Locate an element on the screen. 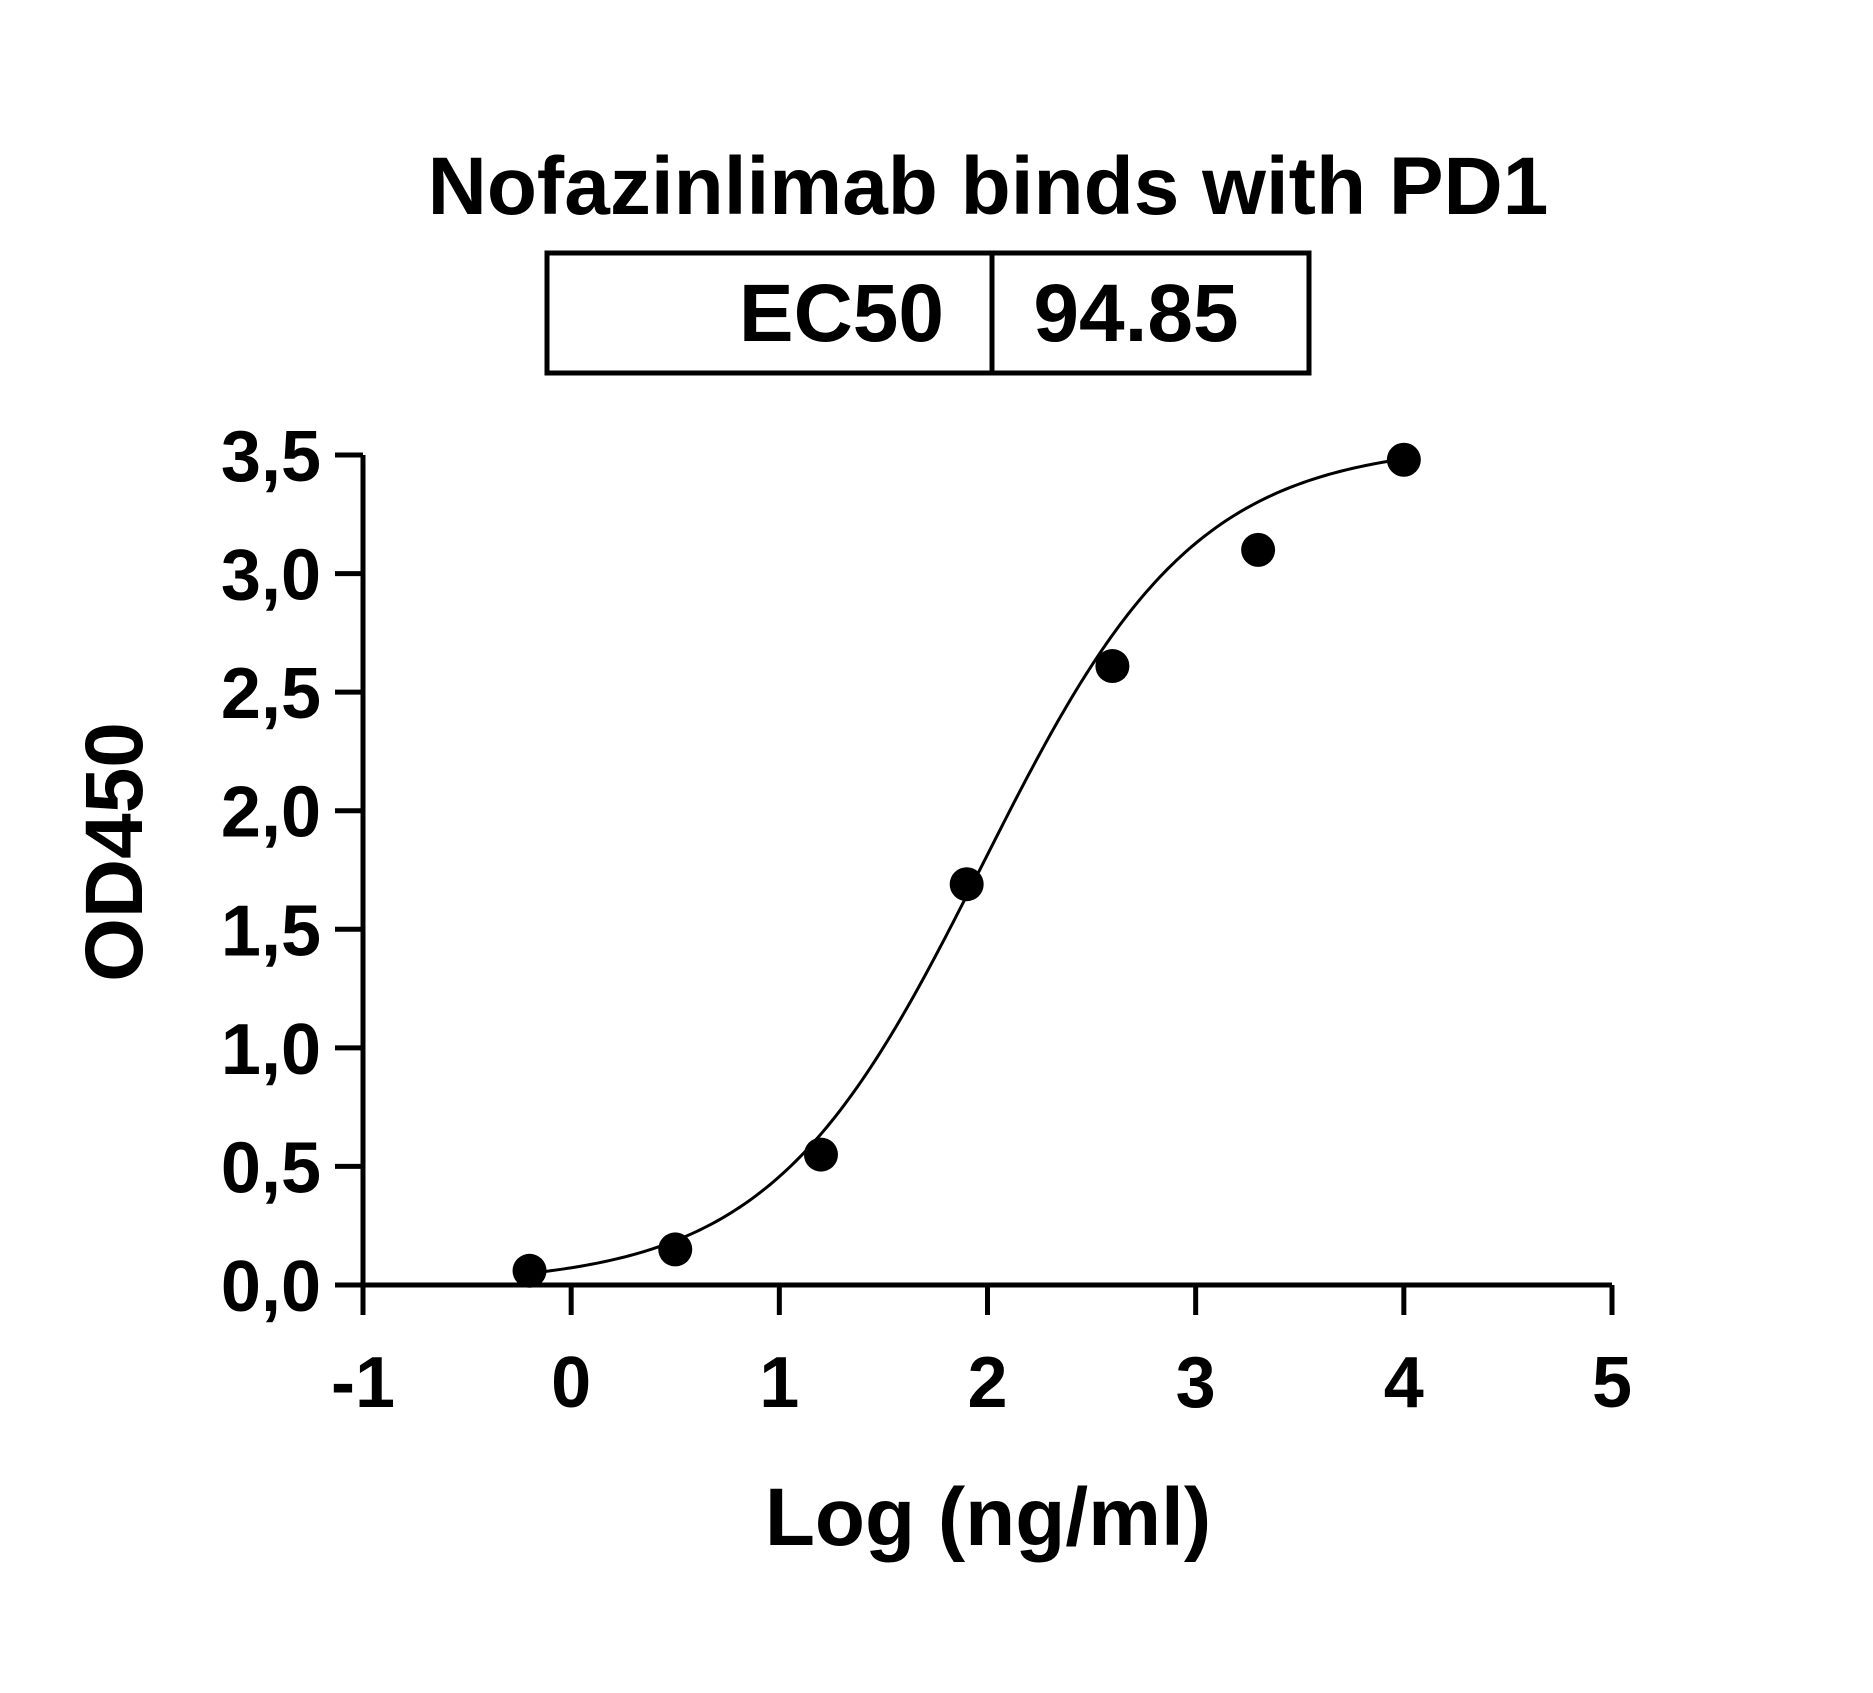 This screenshot has width=1873, height=1693. y-axis-title: OD450 is located at coordinates (114, 852).